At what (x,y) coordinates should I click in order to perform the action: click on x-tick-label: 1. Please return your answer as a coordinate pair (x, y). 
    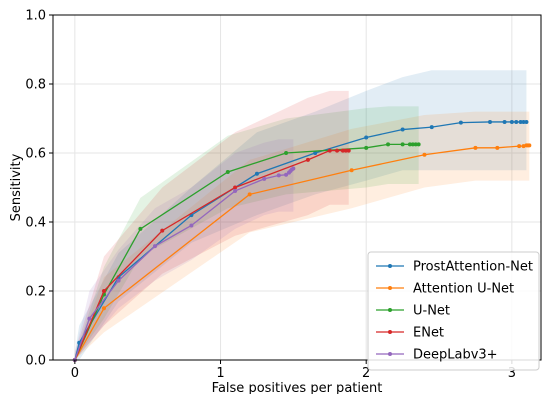
    Looking at the image, I should click on (220, 373).